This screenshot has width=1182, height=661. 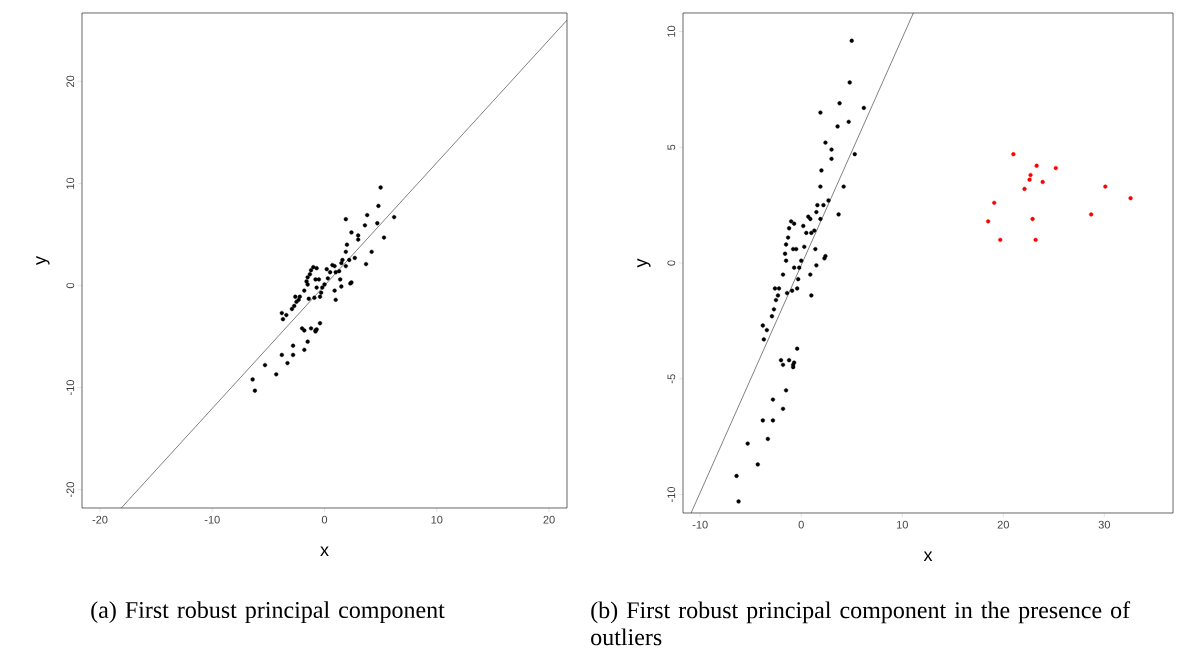 I want to click on x-tick-label: -20, so click(x=100, y=519).